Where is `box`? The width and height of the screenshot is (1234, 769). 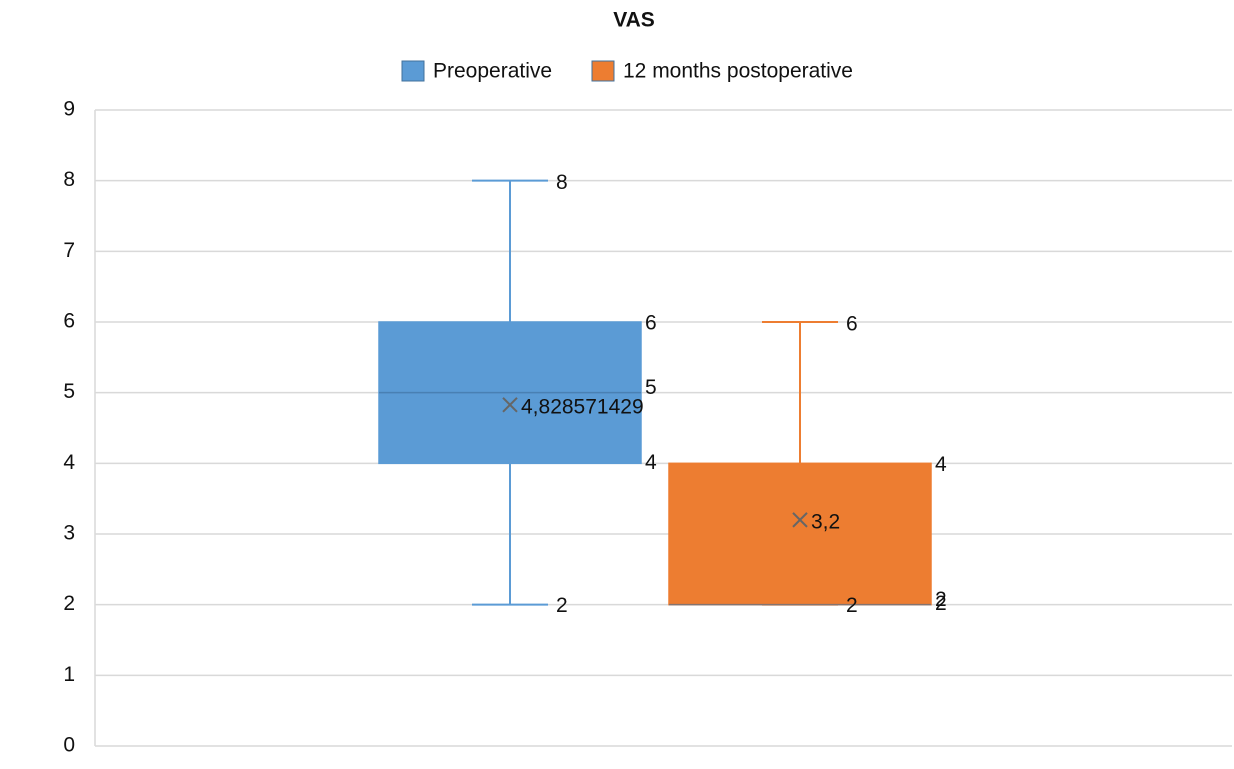
box is located at coordinates (800, 534).